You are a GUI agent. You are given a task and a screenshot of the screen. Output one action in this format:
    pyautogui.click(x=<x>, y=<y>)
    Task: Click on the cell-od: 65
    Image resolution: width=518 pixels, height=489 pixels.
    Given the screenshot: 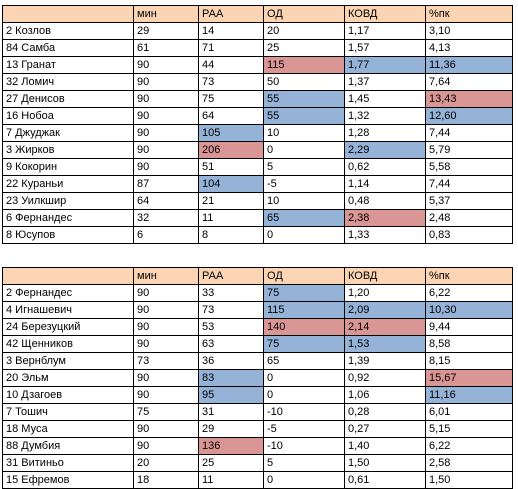 What is the action you would take?
    pyautogui.click(x=304, y=218)
    